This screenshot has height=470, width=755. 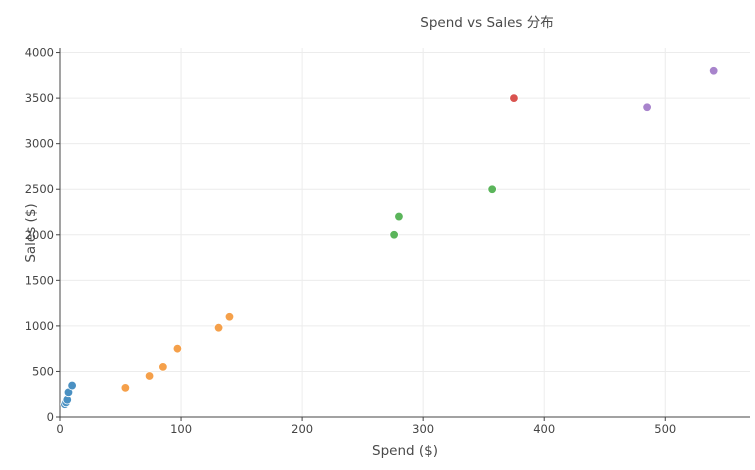 I want to click on y-tick-label: 4000, so click(x=39, y=53).